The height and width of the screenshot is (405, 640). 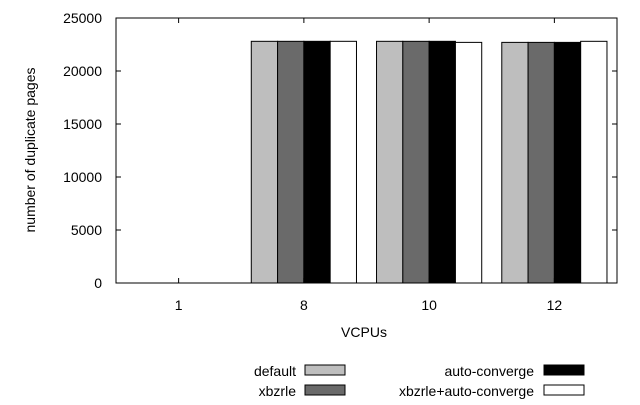 What do you see at coordinates (555, 305) in the screenshot?
I see `x-tick-label: 12` at bounding box center [555, 305].